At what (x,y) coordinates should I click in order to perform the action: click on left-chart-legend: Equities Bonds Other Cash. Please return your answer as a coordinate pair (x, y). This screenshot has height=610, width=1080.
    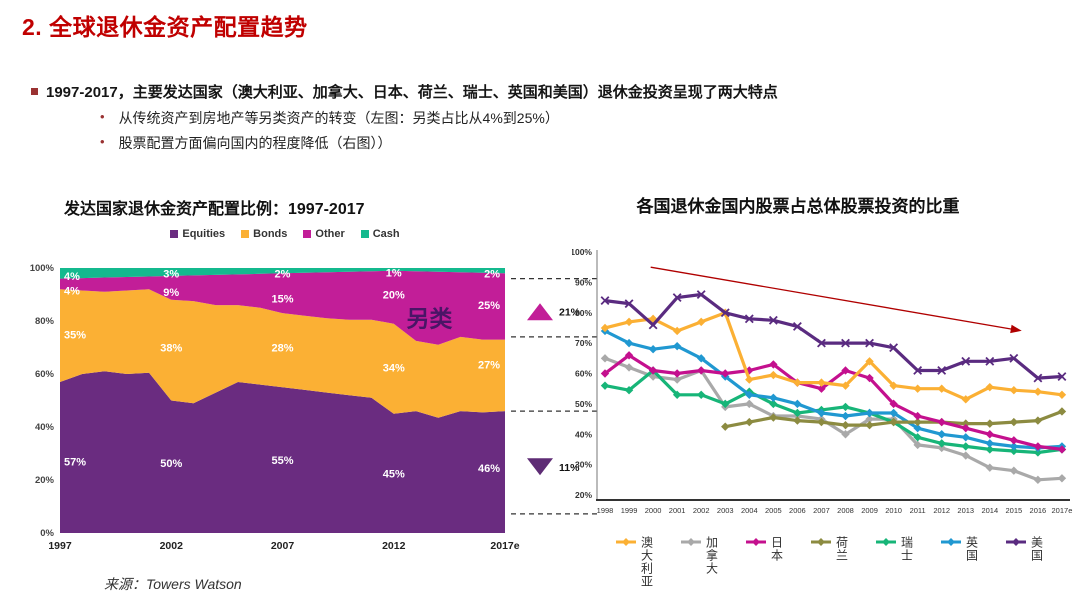
    Looking at the image, I should click on (285, 234).